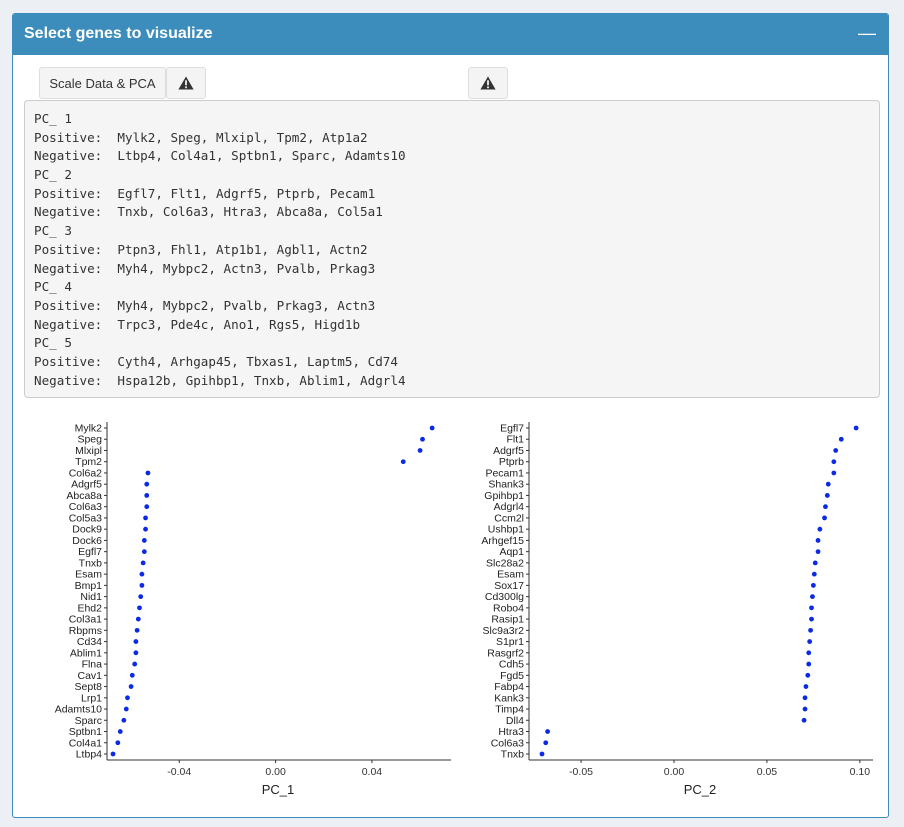  What do you see at coordinates (85, 507) in the screenshot?
I see `gene-label: Col6a3` at bounding box center [85, 507].